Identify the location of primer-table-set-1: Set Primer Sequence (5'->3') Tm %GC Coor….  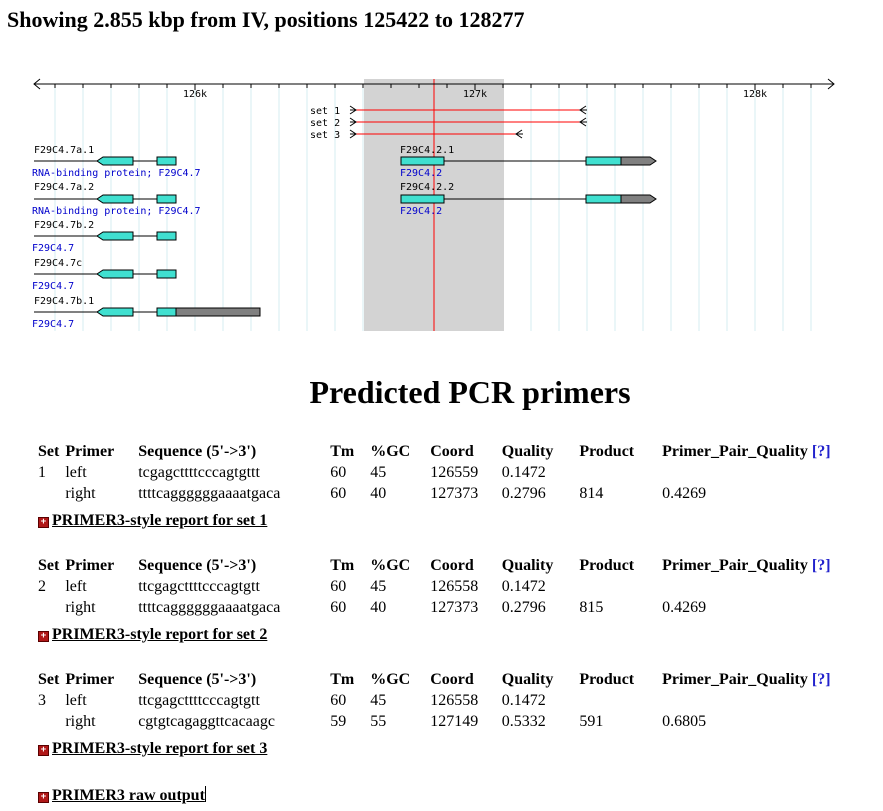
(434, 473).